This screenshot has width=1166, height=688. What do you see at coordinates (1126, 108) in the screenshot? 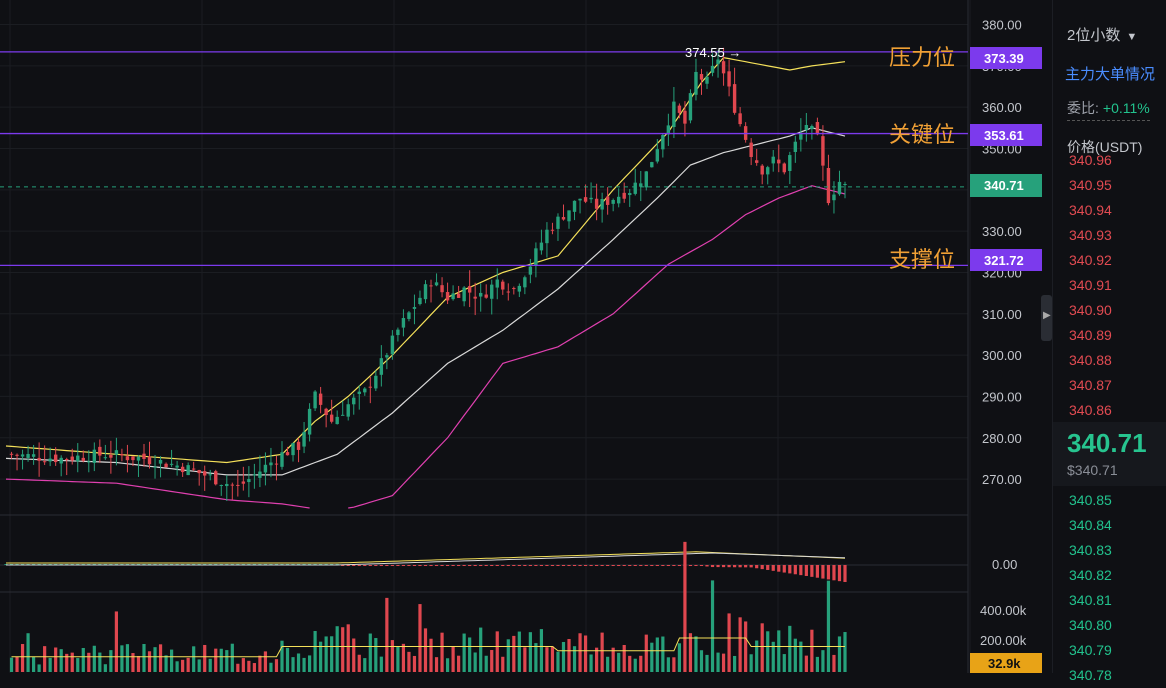
I see `weibi-value: +0.11%` at bounding box center [1126, 108].